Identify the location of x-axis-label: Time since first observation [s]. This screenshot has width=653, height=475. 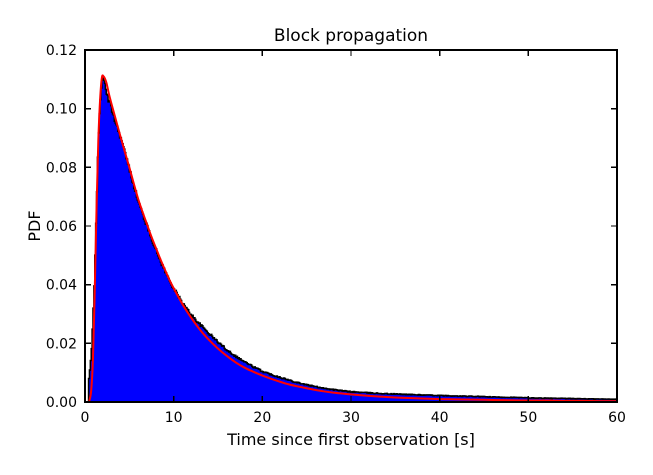
(350, 439).